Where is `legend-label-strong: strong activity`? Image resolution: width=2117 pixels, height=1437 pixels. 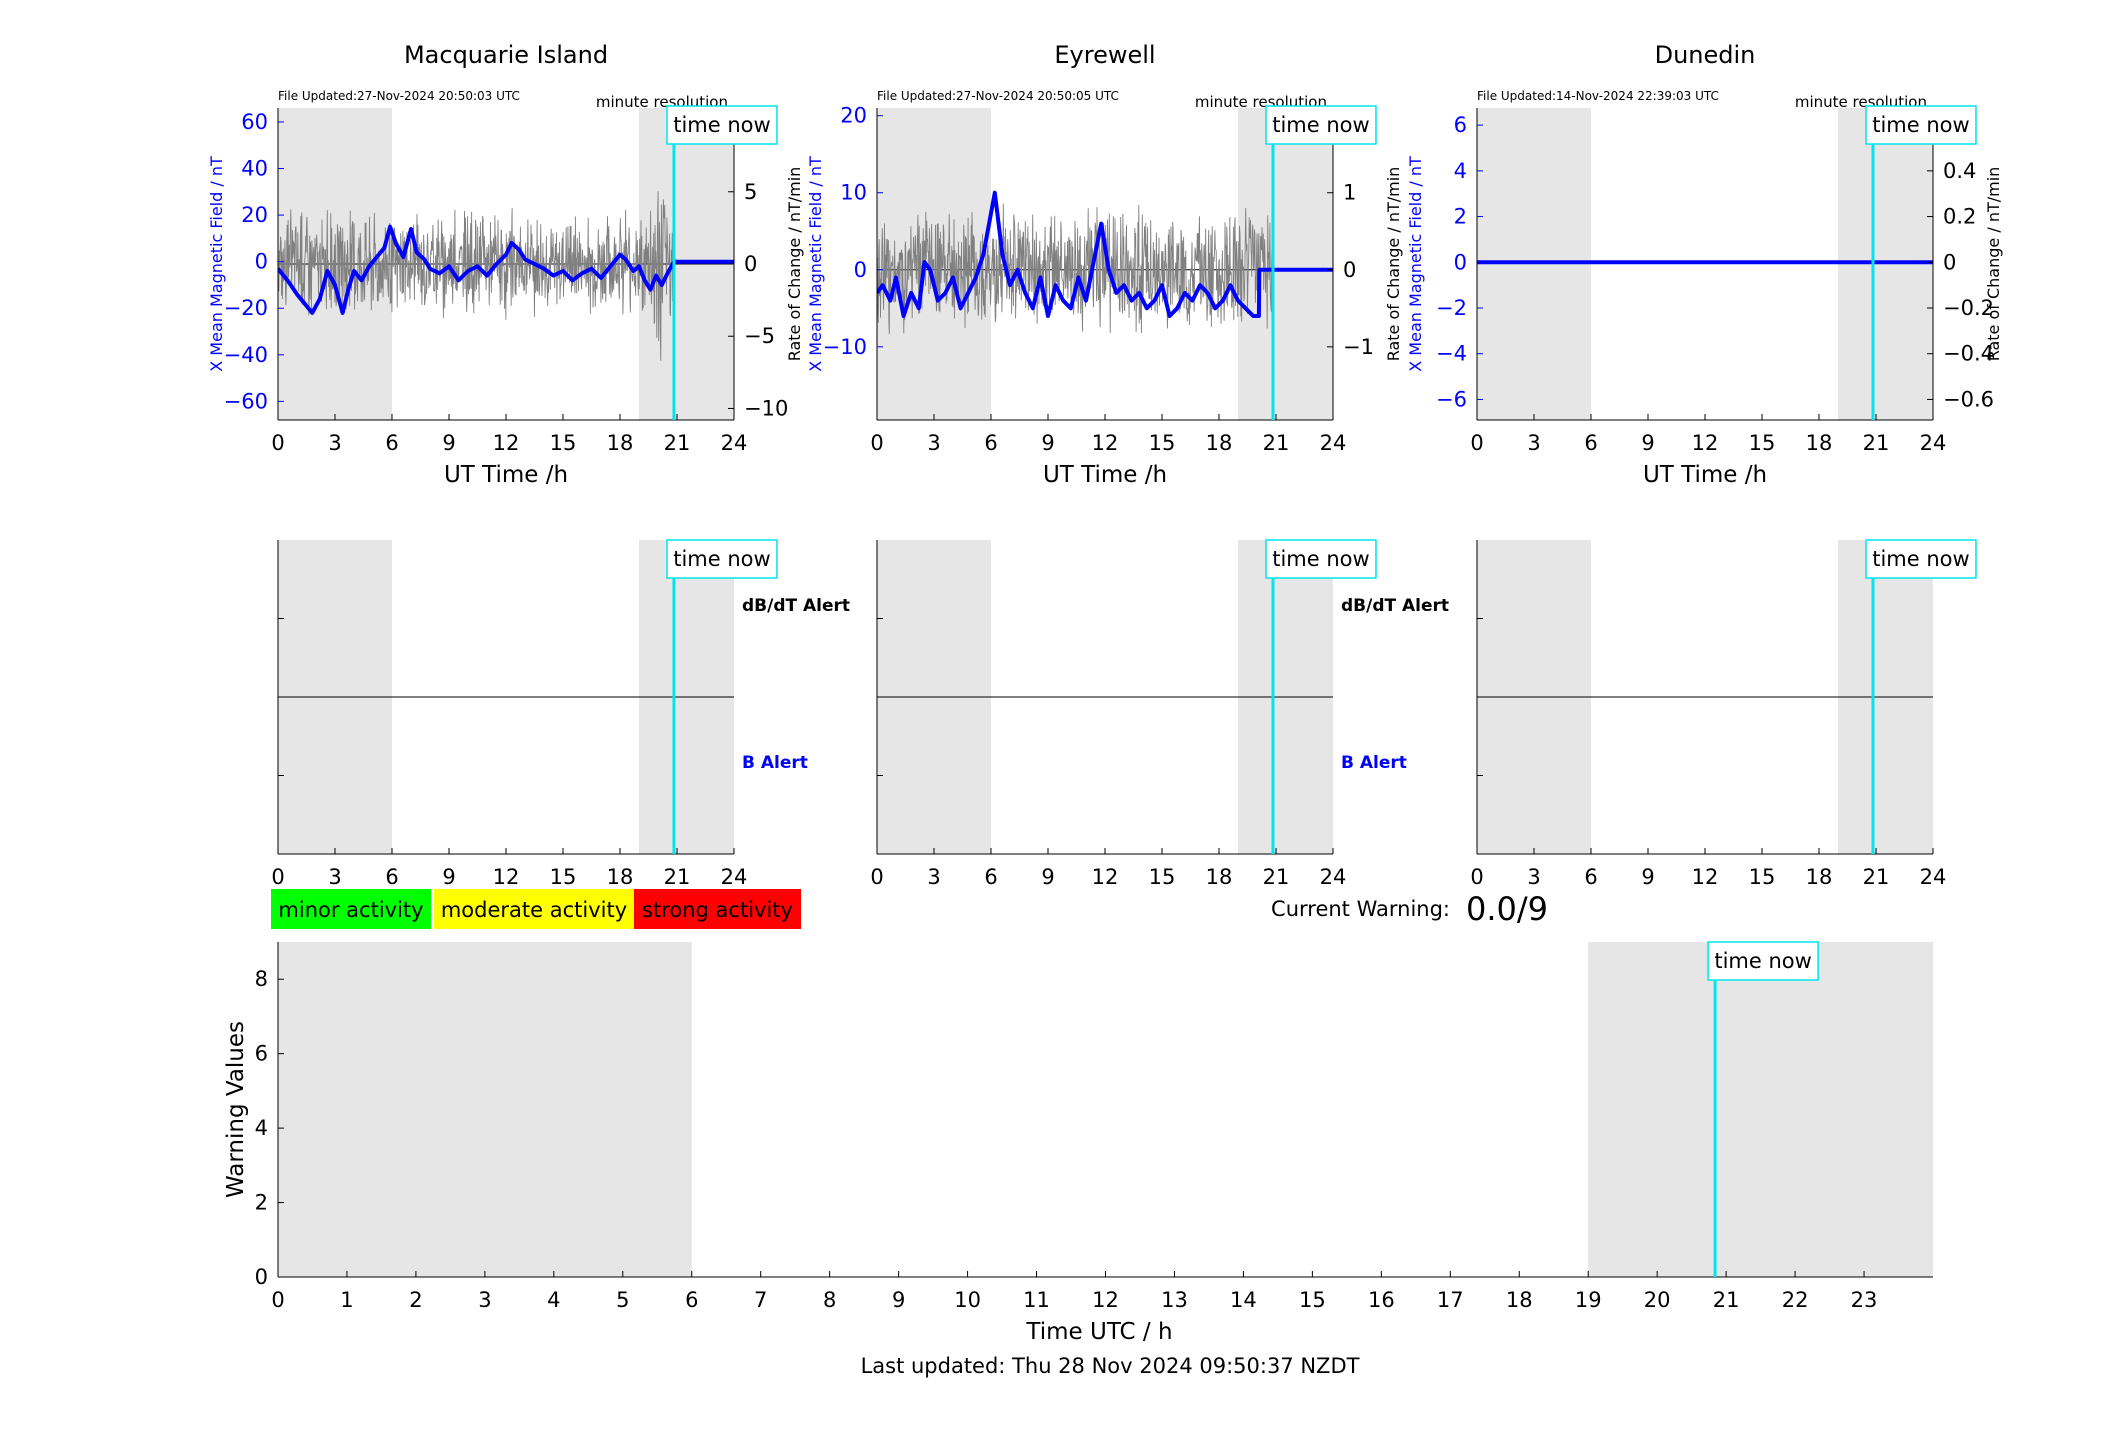
legend-label-strong: strong activity is located at coordinates (717, 910).